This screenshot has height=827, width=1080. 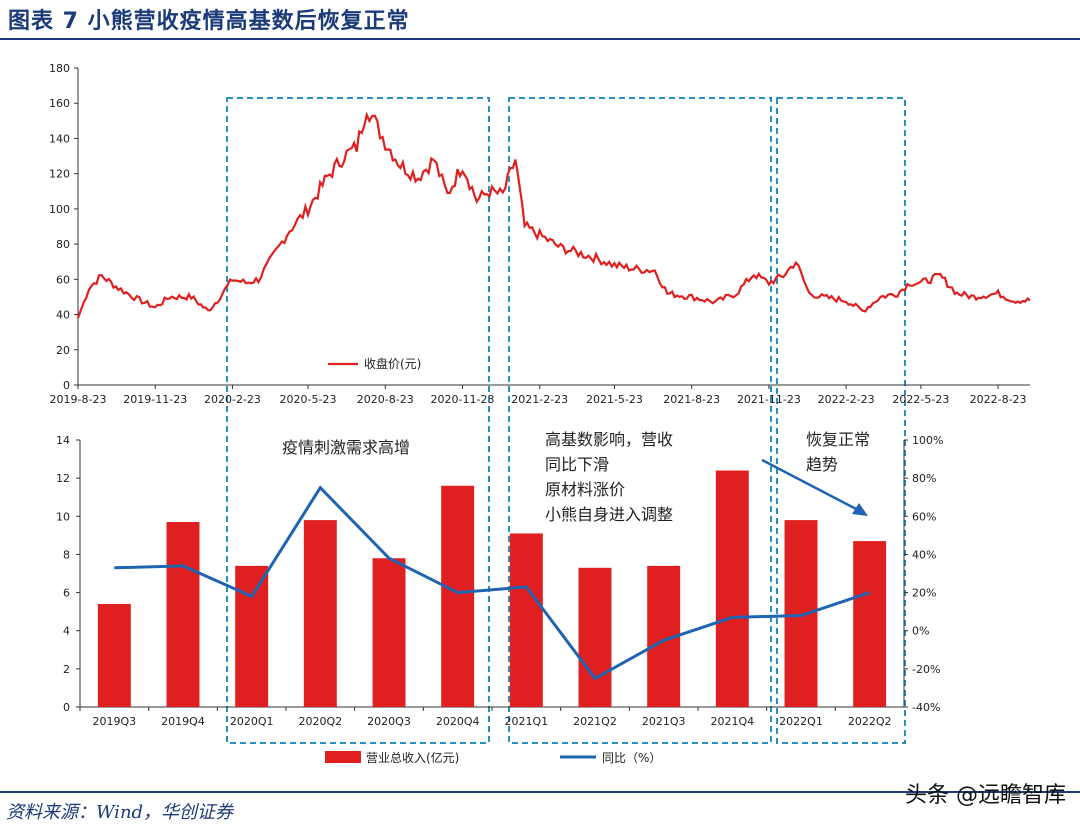 I want to click on price-legend-label: 收盘价(元), so click(x=392, y=363).